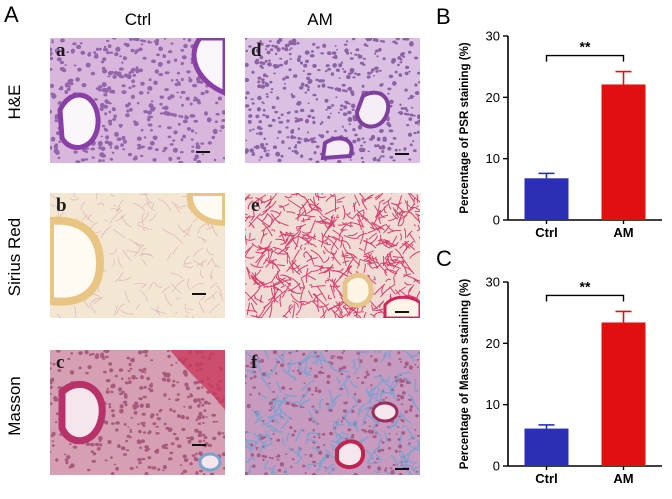  I want to click on masson-y-tick-label: 30, so click(493, 282).